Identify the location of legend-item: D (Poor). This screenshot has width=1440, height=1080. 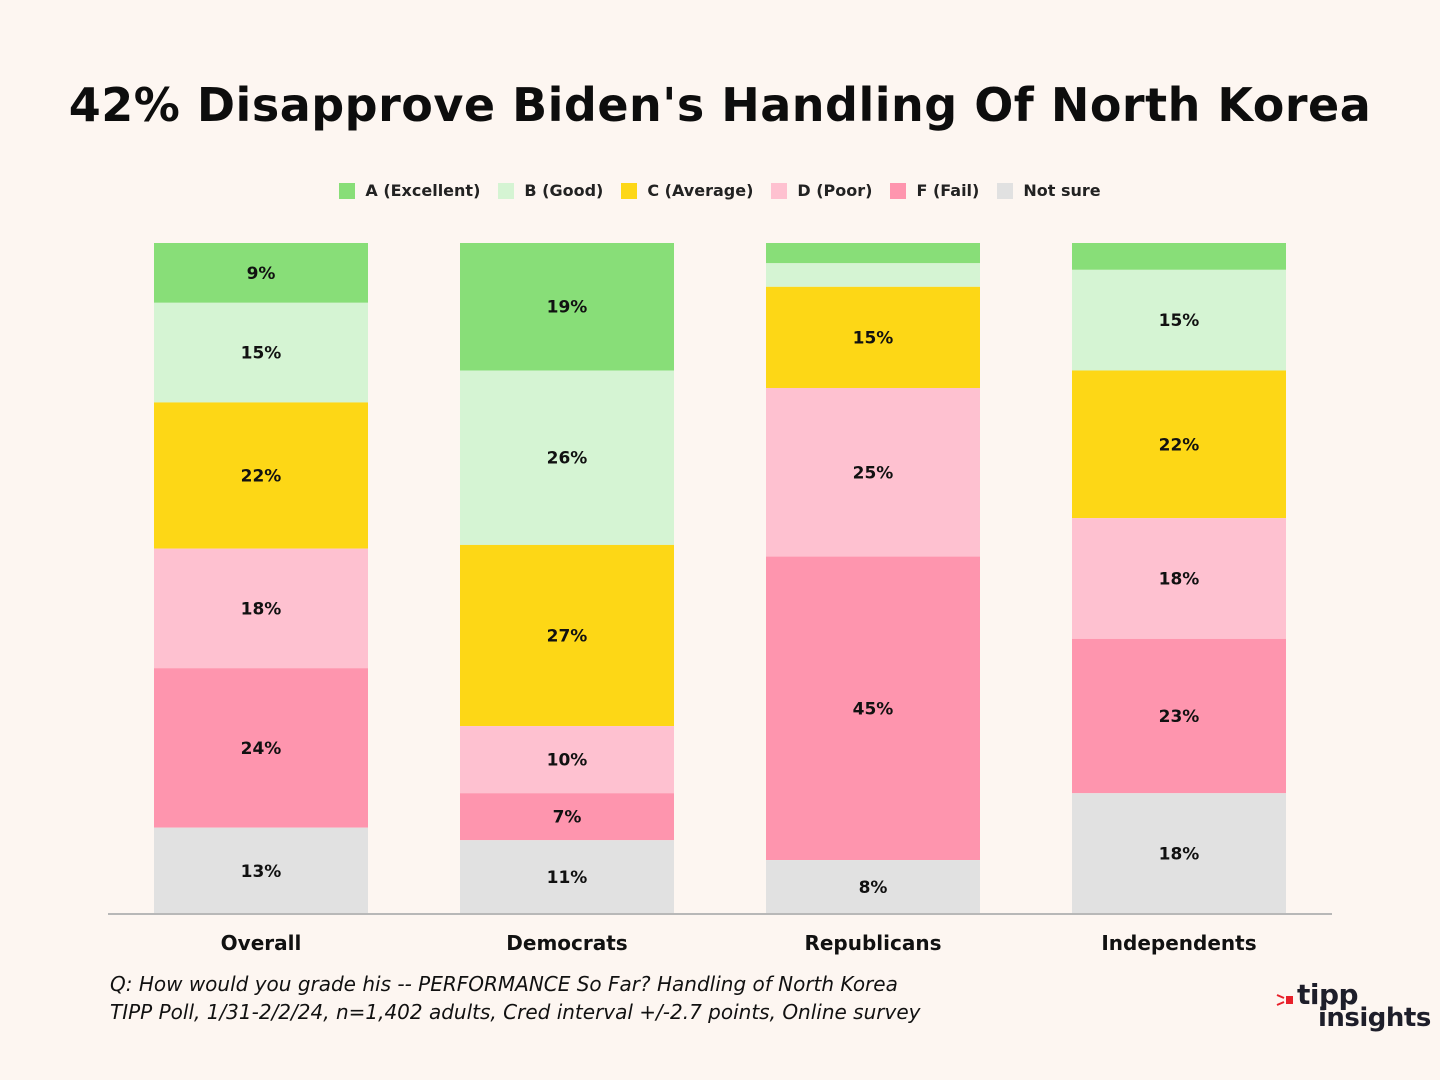
(821, 190).